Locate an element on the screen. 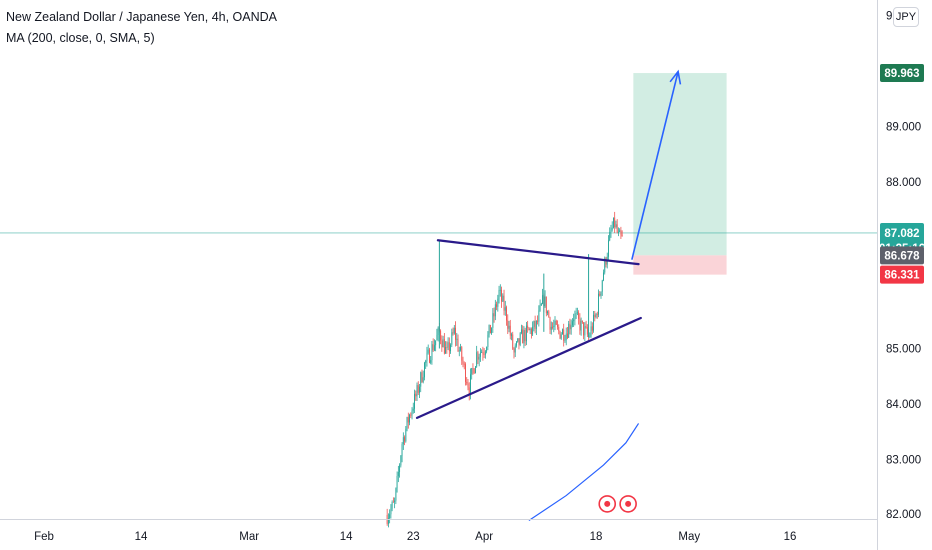 The height and width of the screenshot is (550, 932). y-tick-label: 88.000 is located at coordinates (903, 183).